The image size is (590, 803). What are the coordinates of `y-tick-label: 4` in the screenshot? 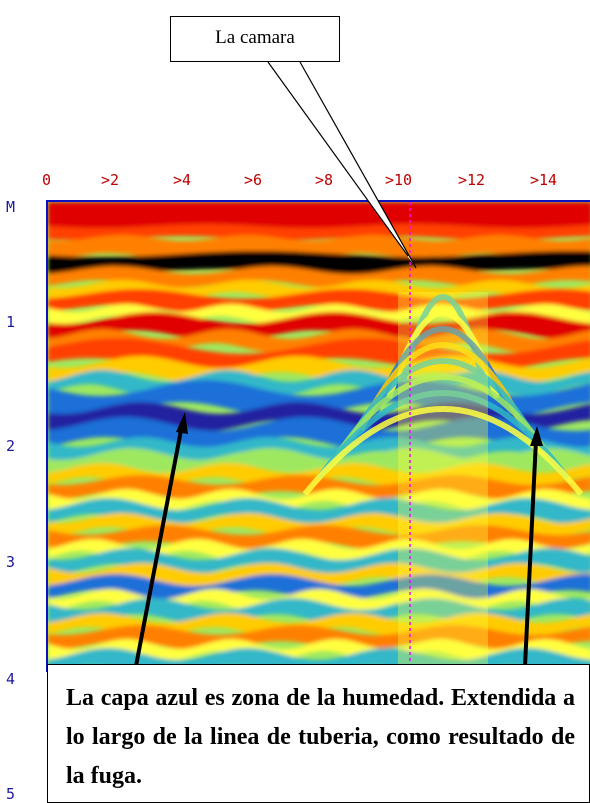 It's located at (11, 679).